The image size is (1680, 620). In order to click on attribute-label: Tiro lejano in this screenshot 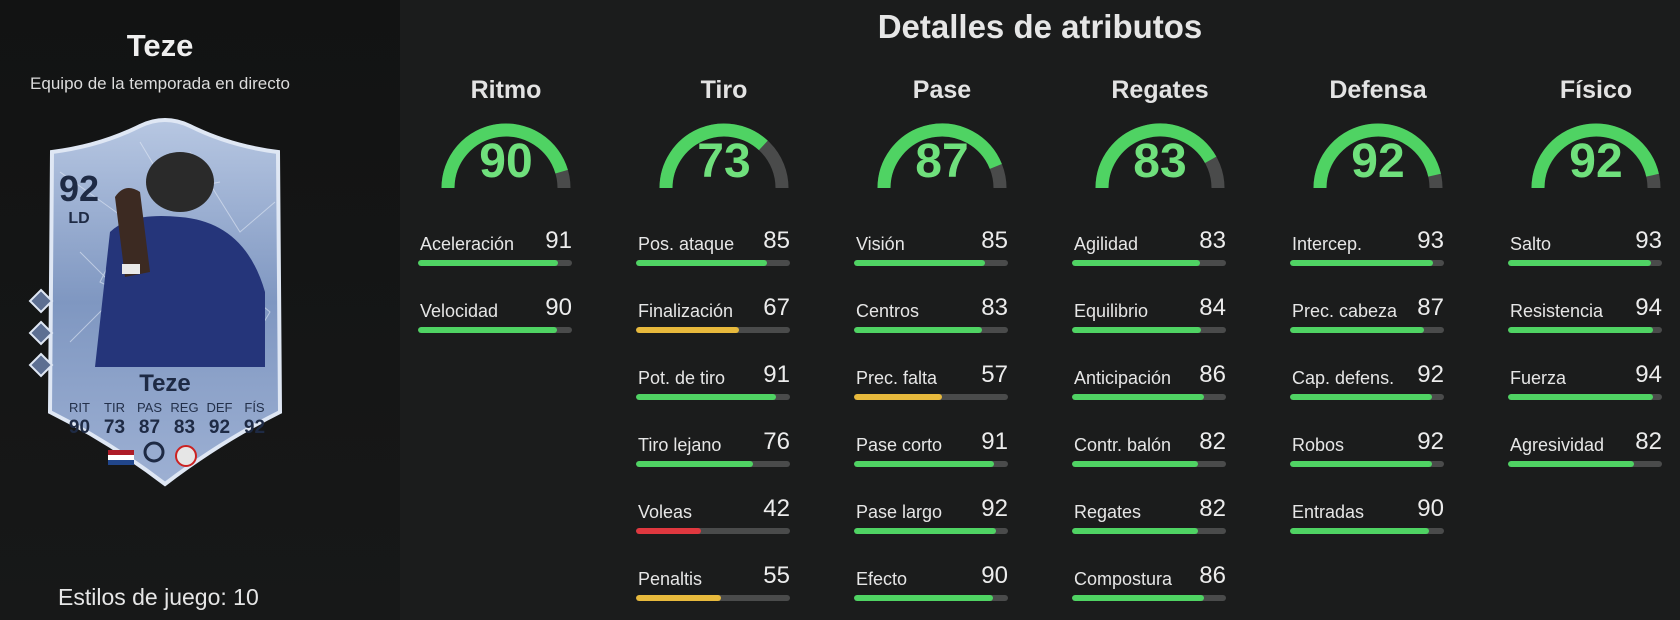, I will do `click(680, 445)`.